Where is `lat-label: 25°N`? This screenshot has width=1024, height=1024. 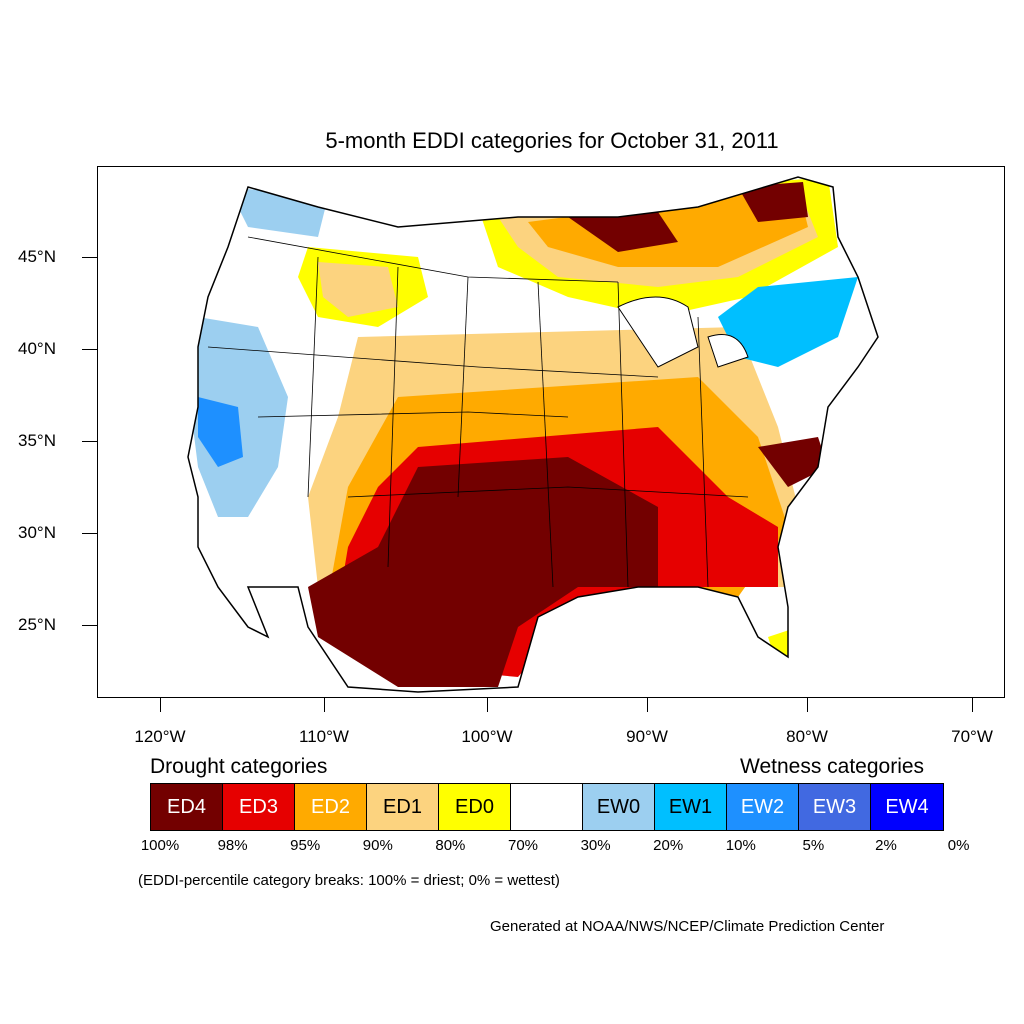
lat-label: 25°N is located at coordinates (37, 624).